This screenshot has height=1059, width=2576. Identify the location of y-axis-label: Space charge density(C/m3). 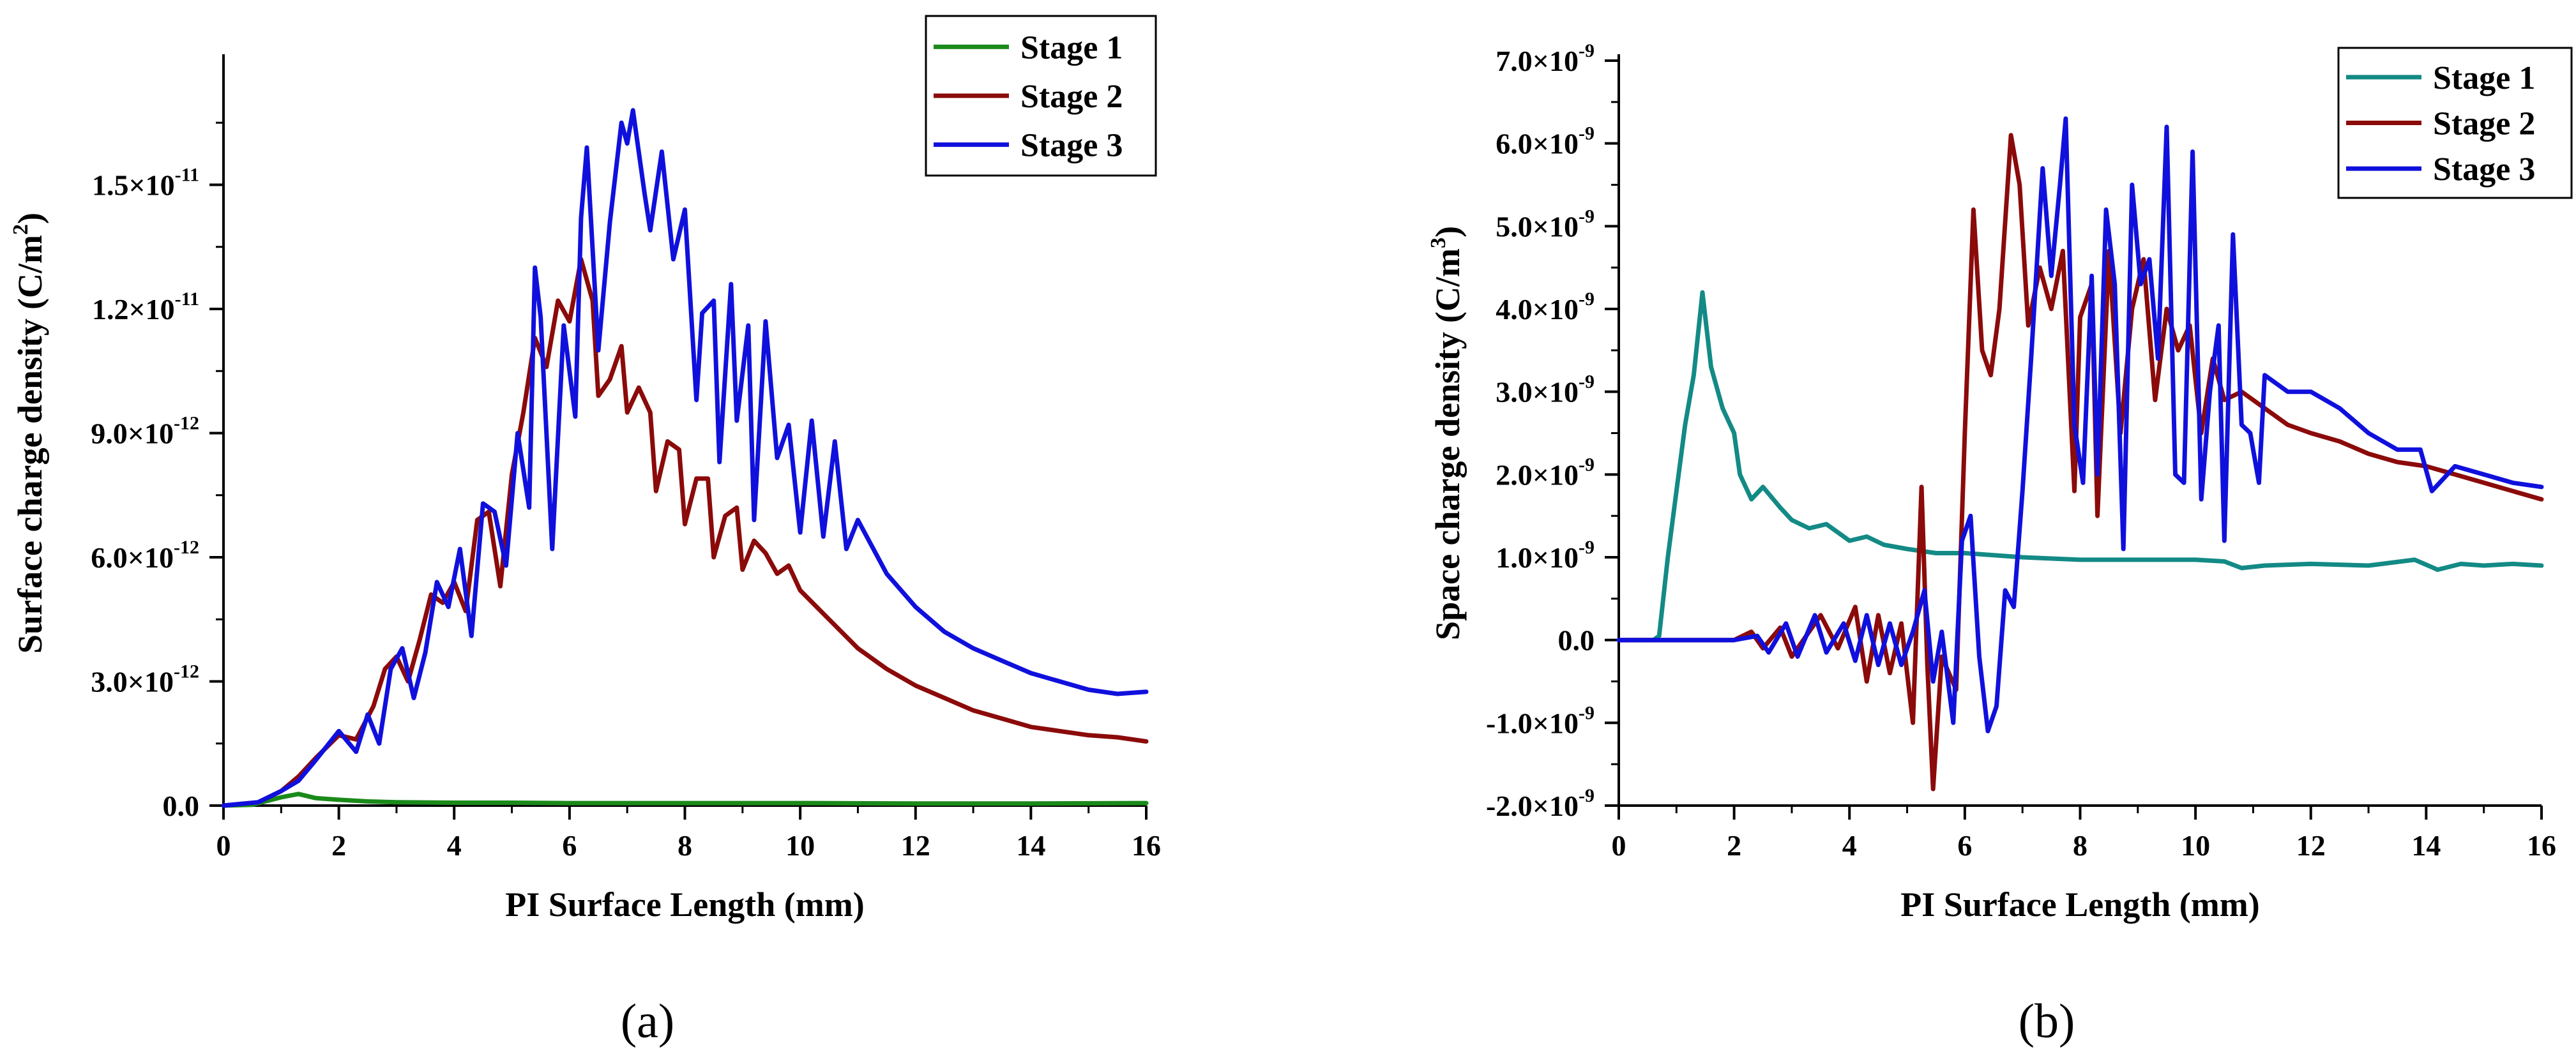
(1447, 433).